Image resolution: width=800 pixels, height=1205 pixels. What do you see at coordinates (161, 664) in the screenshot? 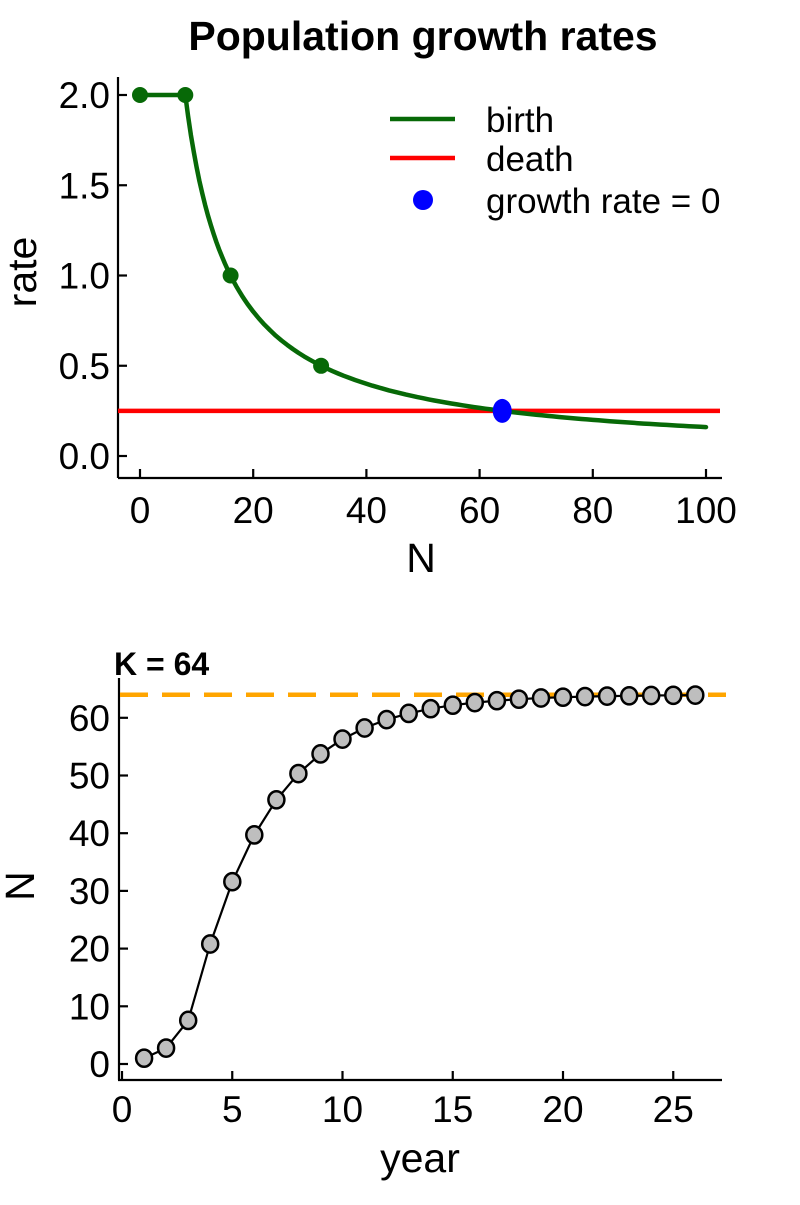
I see `carrying-capacity-label: K = 64` at bounding box center [161, 664].